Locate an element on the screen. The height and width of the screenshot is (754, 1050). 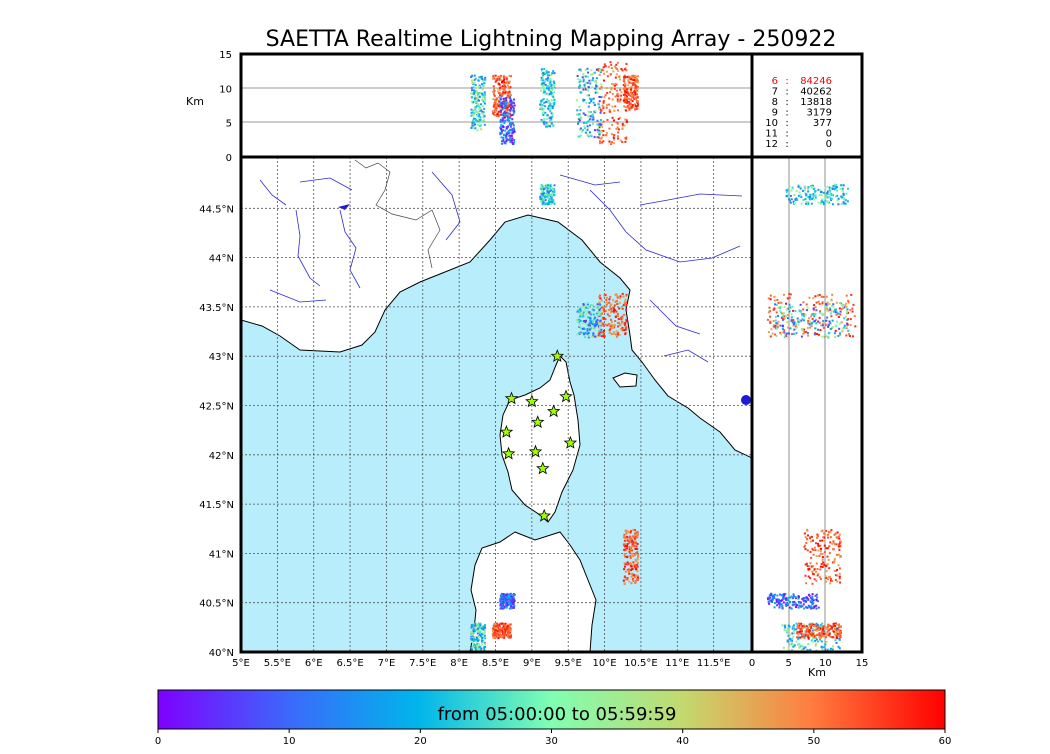
colorbar-tick-label: 10 is located at coordinates (289, 741).